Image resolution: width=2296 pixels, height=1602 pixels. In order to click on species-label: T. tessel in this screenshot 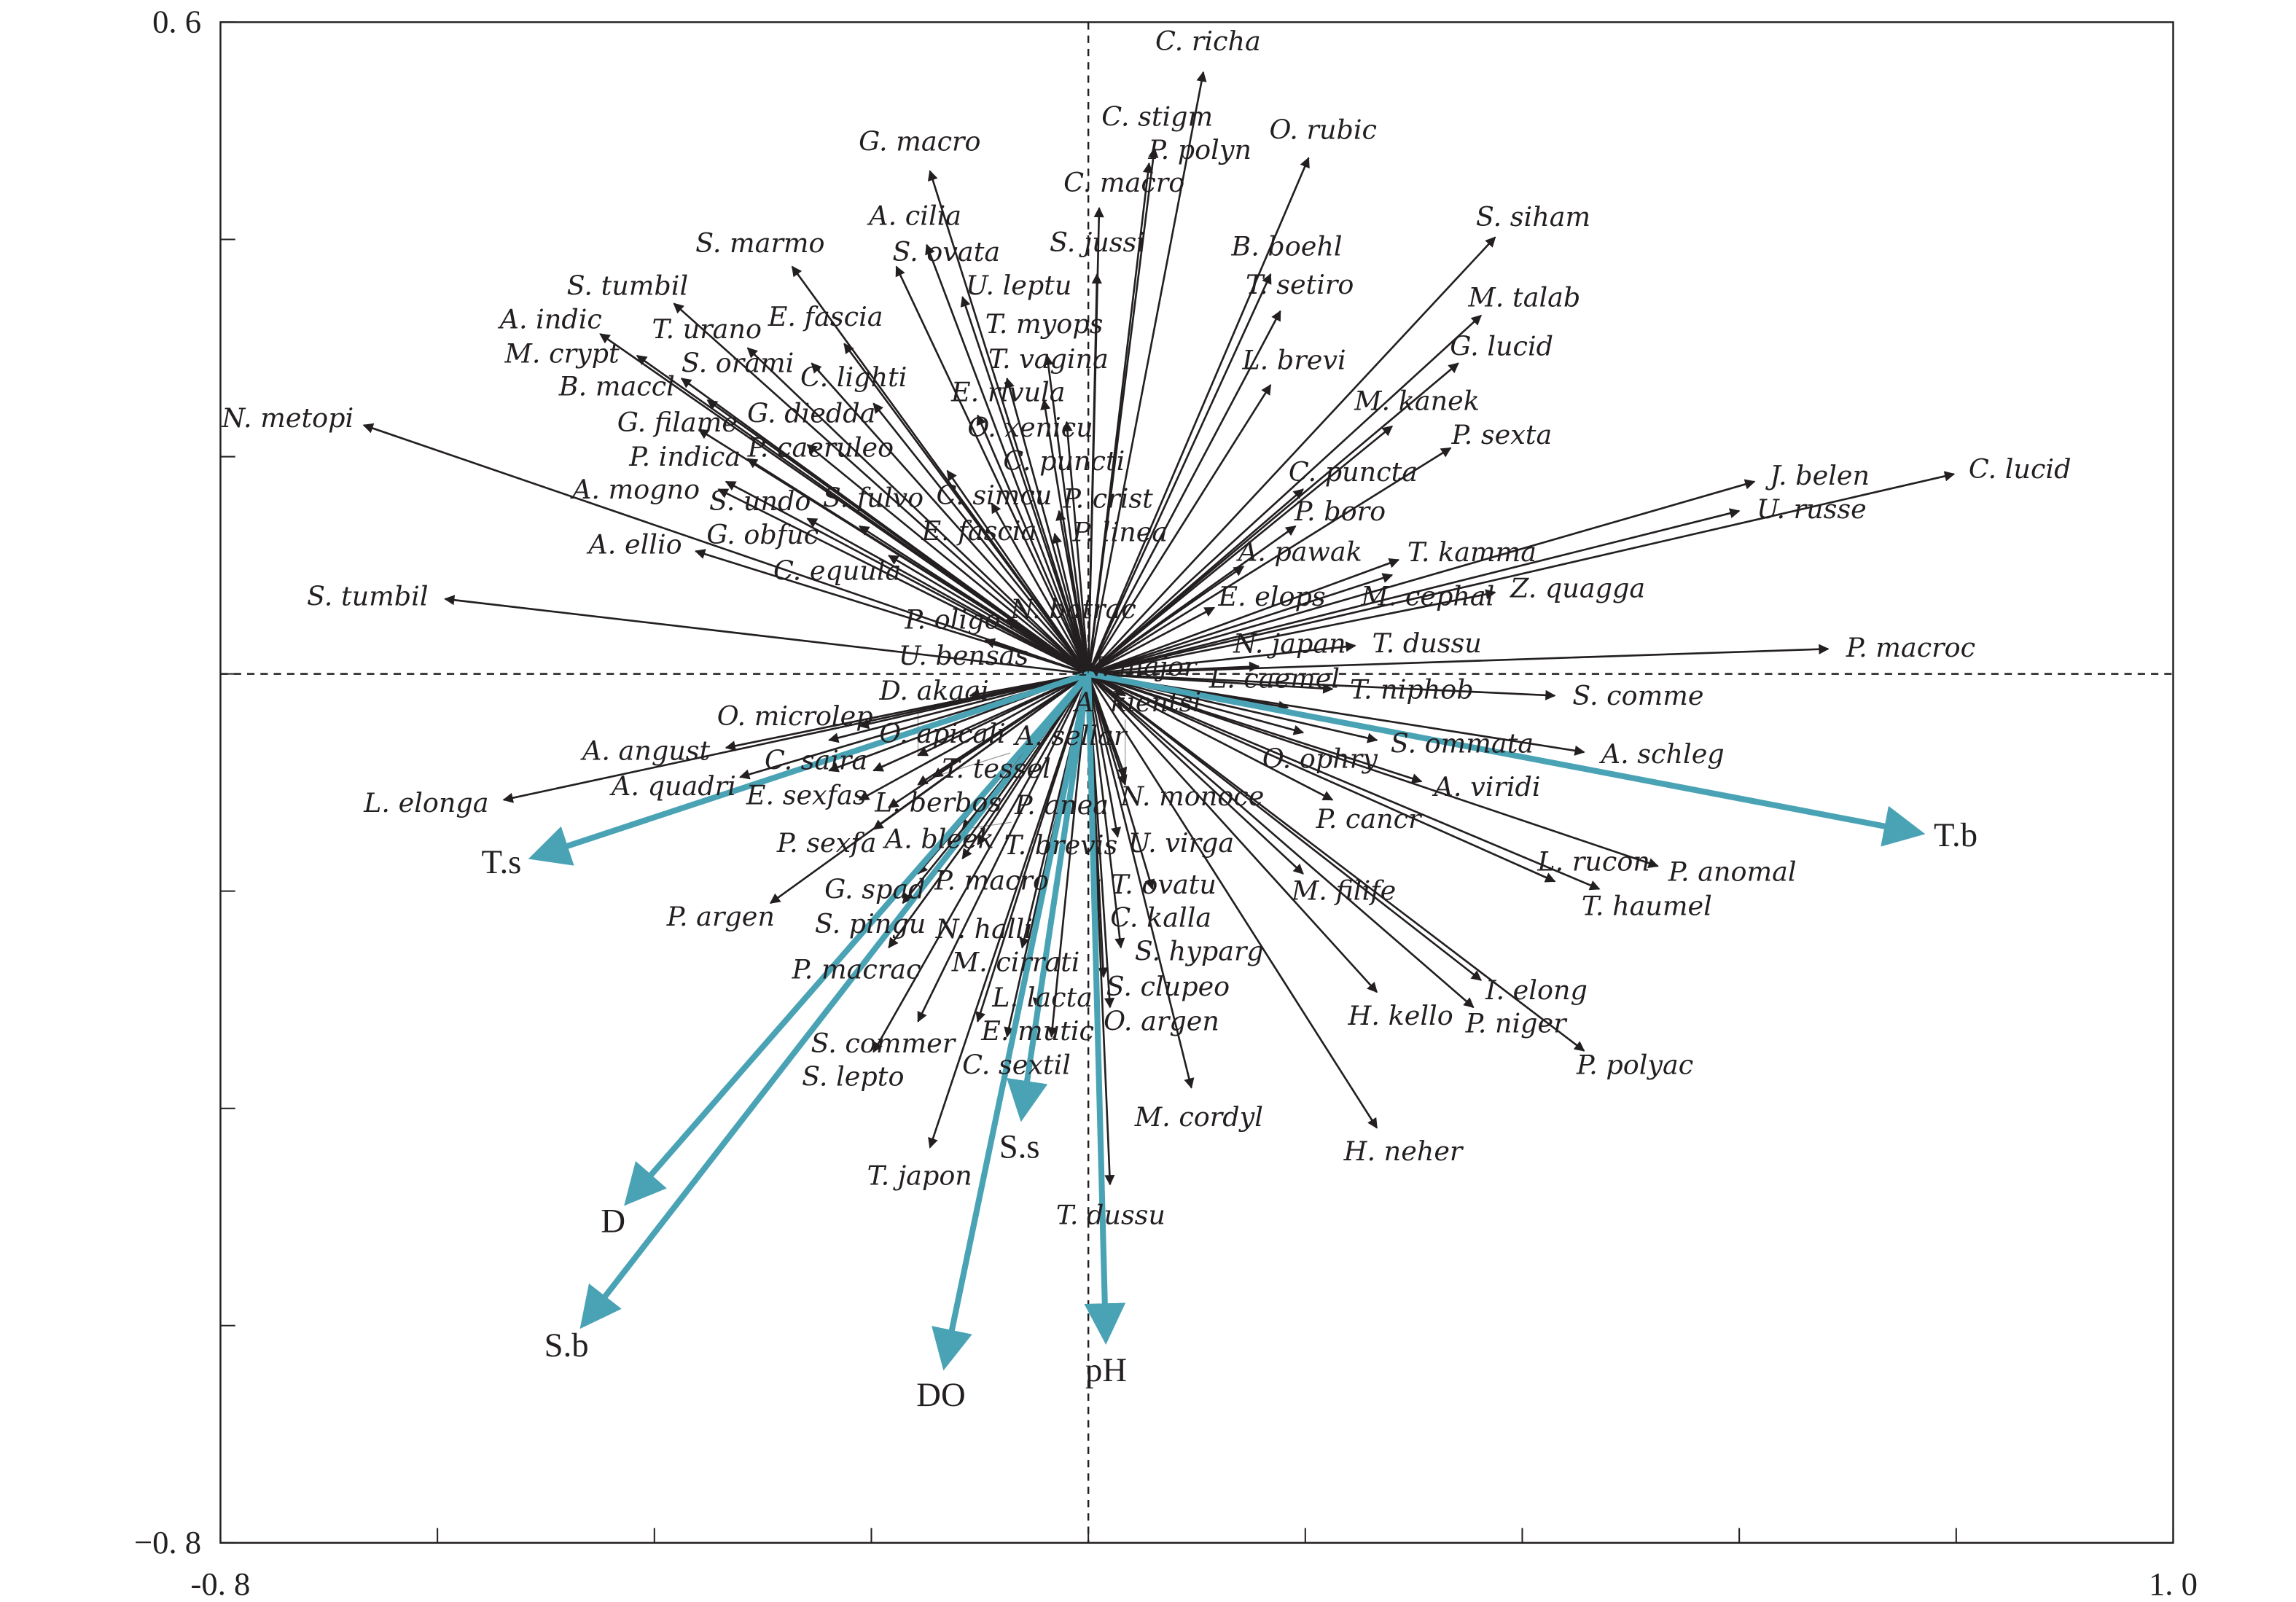, I will do `click(997, 769)`.